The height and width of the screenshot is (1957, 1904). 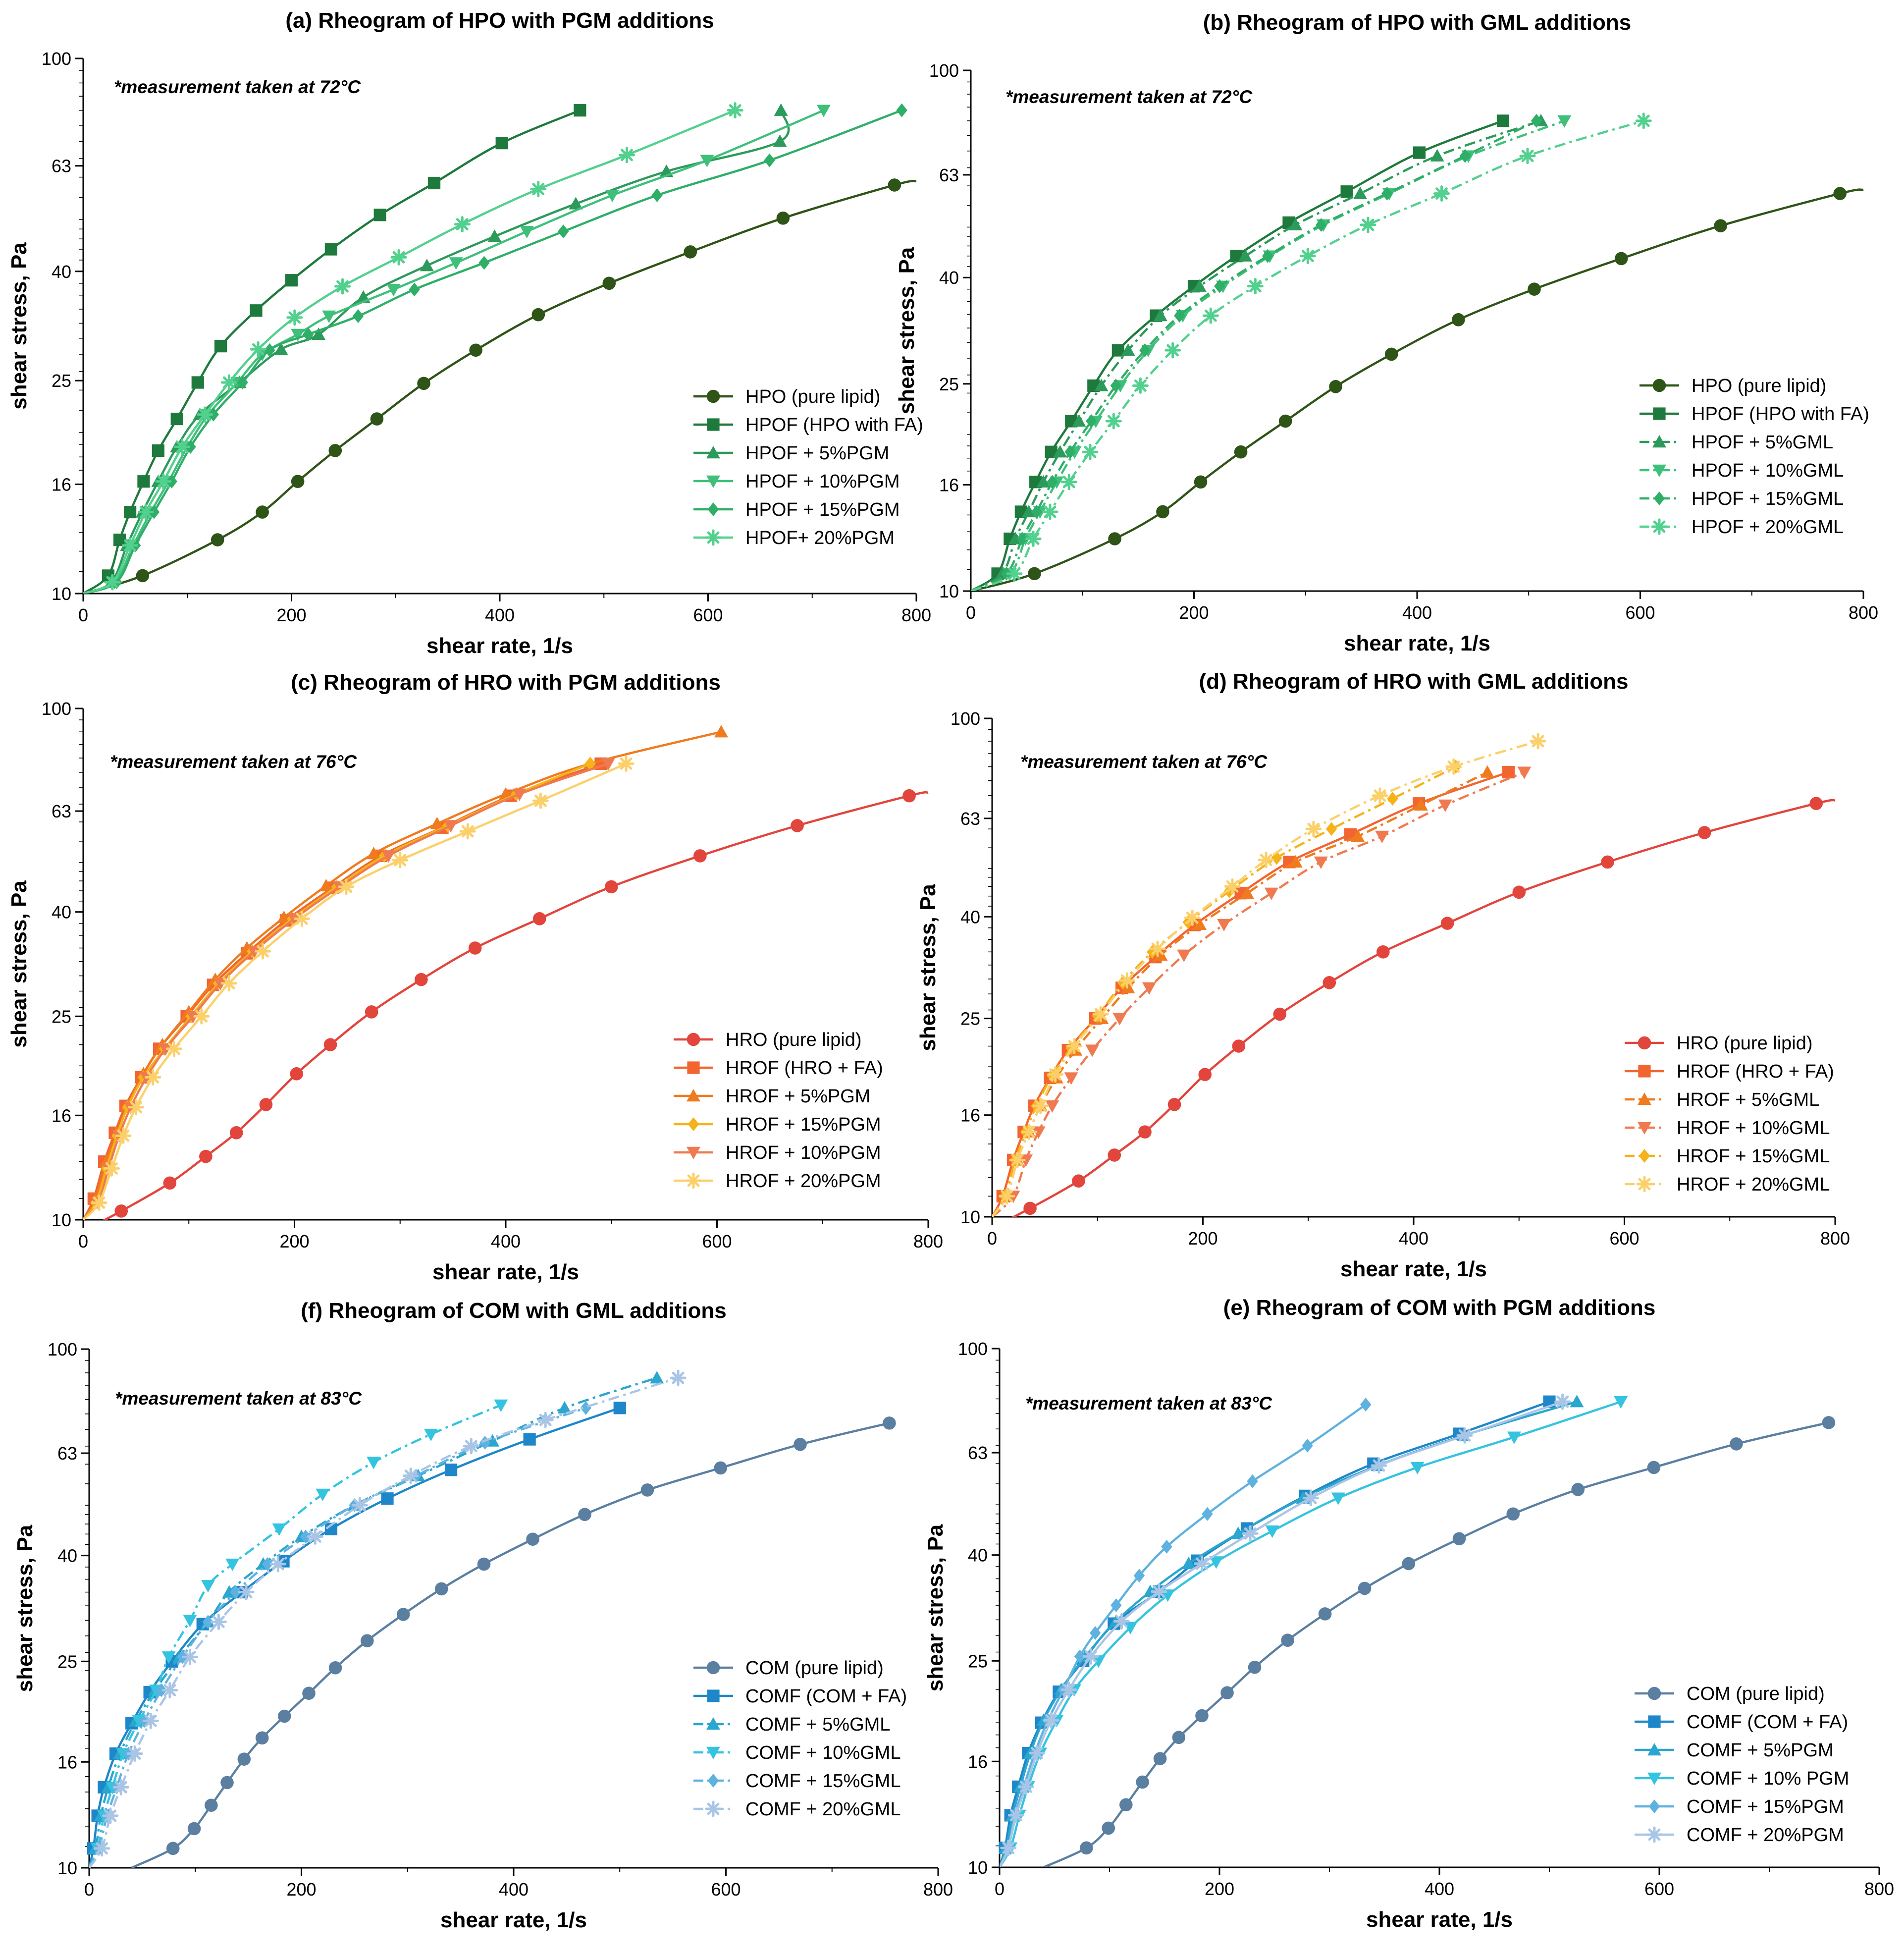 What do you see at coordinates (823, 1809) in the screenshot?
I see `legend-label: COMF + 20%GML` at bounding box center [823, 1809].